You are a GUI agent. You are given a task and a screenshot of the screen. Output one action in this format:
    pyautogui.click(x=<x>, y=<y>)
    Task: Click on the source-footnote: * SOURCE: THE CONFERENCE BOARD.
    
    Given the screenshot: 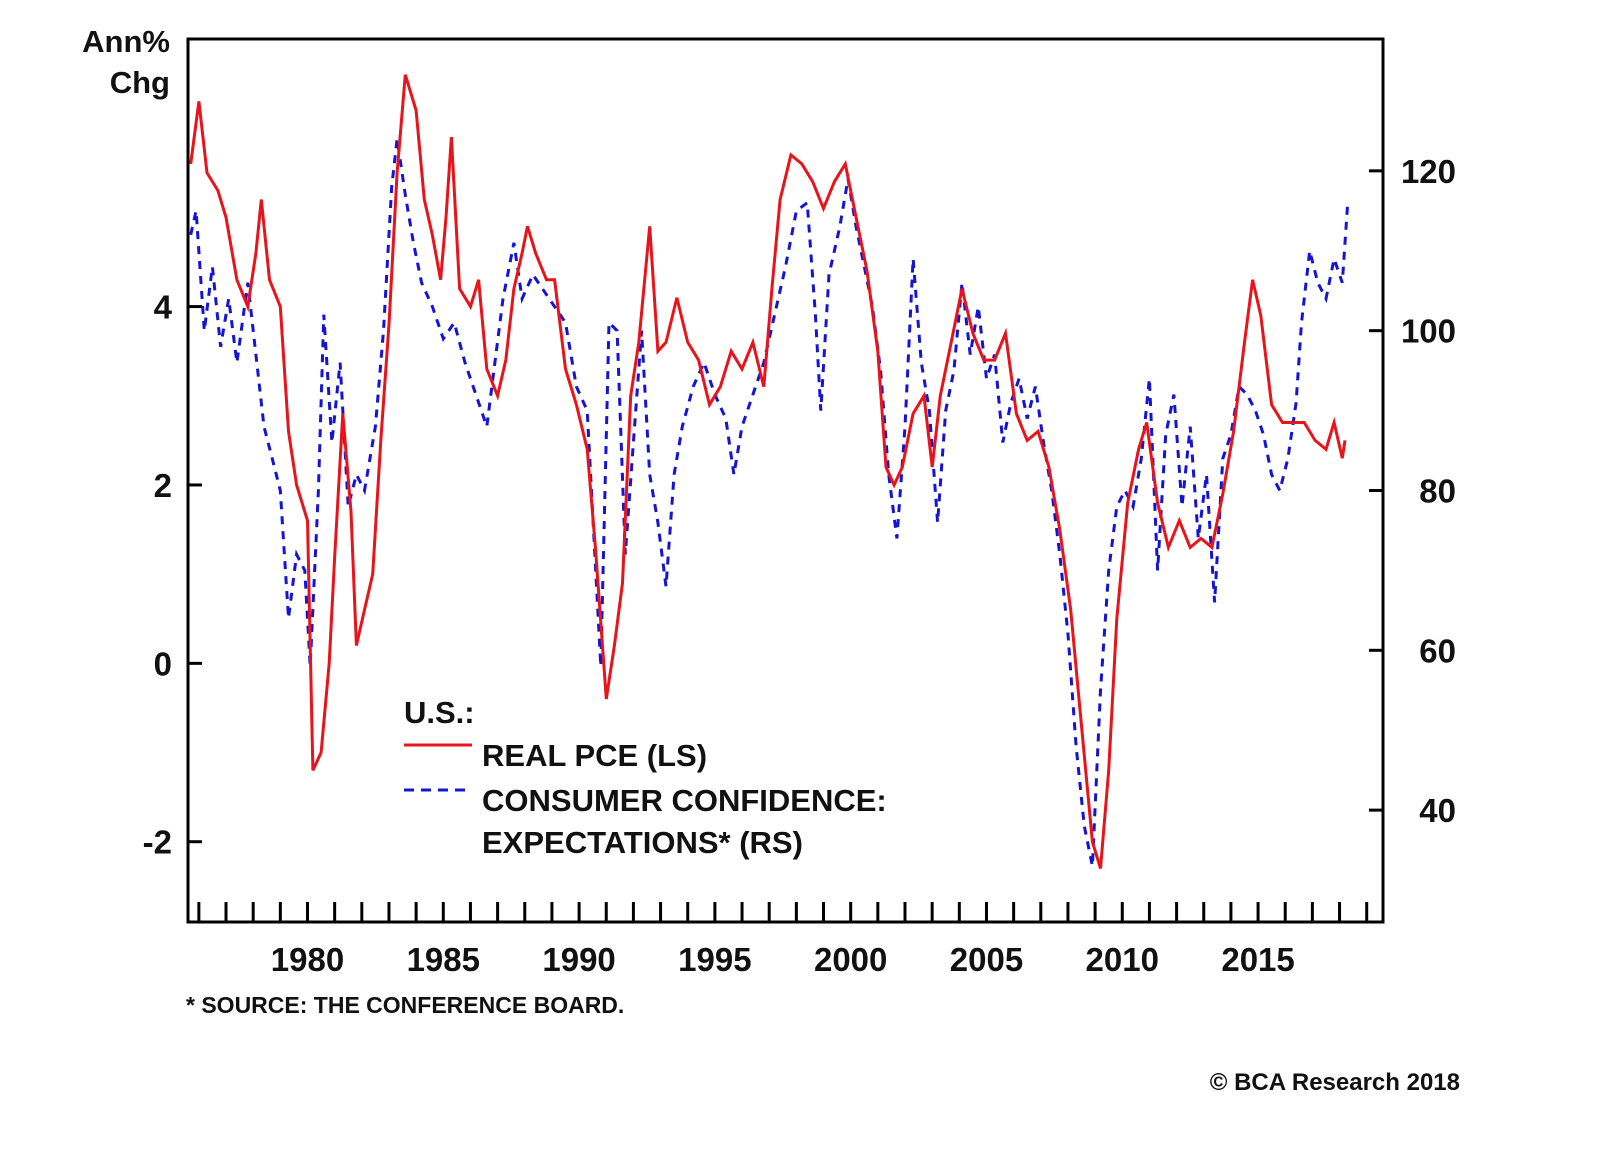 What is the action you would take?
    pyautogui.click(x=405, y=1005)
    